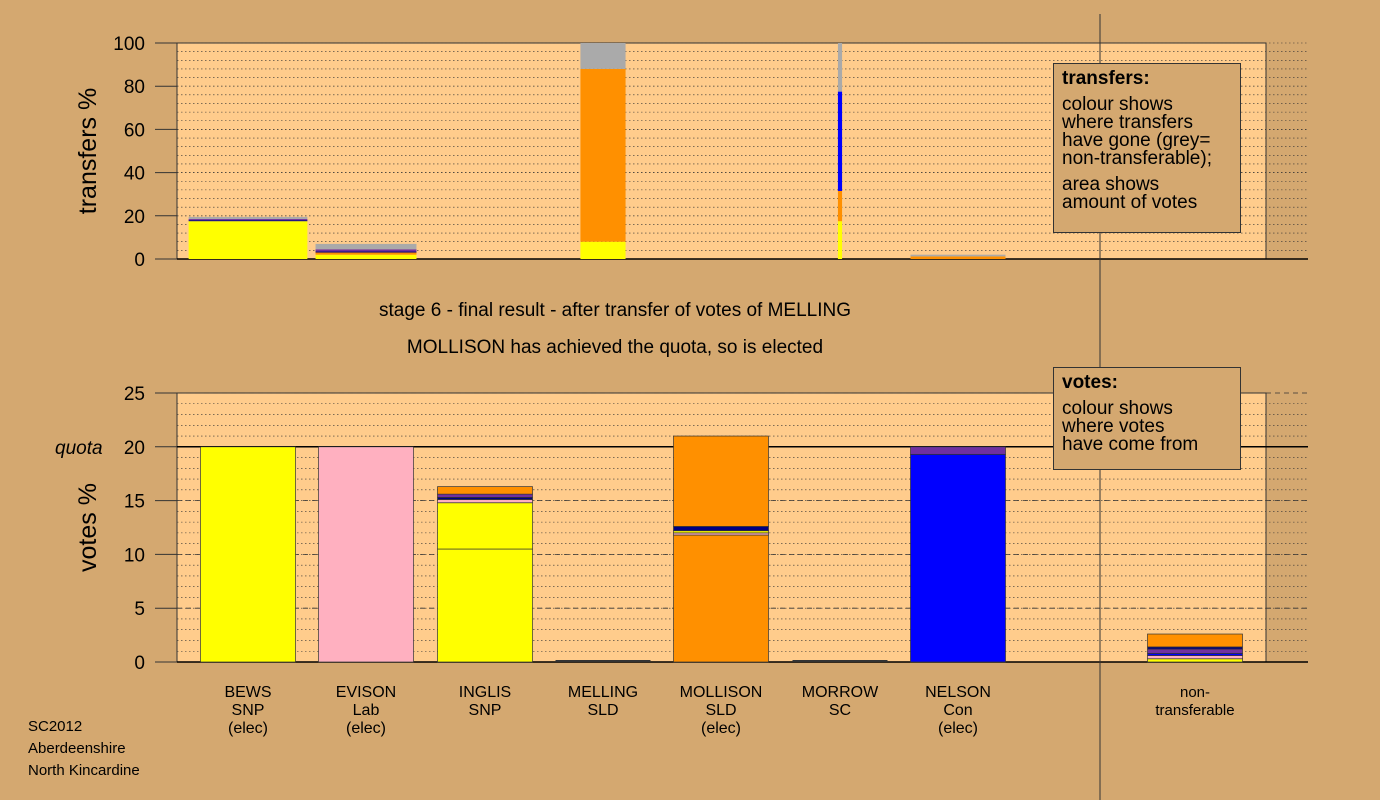  I want to click on category-label: EVISON, so click(366, 692).